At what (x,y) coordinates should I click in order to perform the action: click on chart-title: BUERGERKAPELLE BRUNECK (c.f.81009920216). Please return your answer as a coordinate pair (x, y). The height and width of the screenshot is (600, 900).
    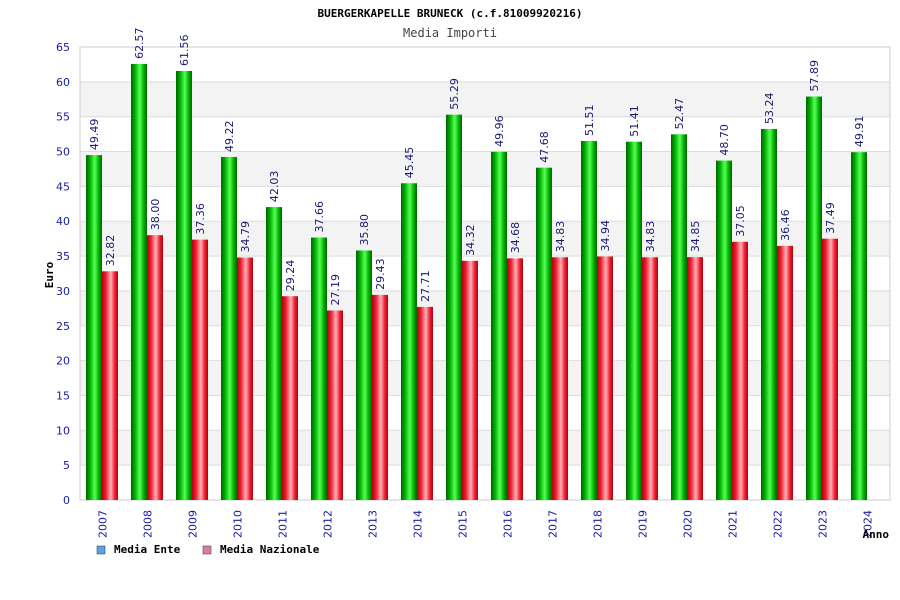
    Looking at the image, I should click on (450, 13).